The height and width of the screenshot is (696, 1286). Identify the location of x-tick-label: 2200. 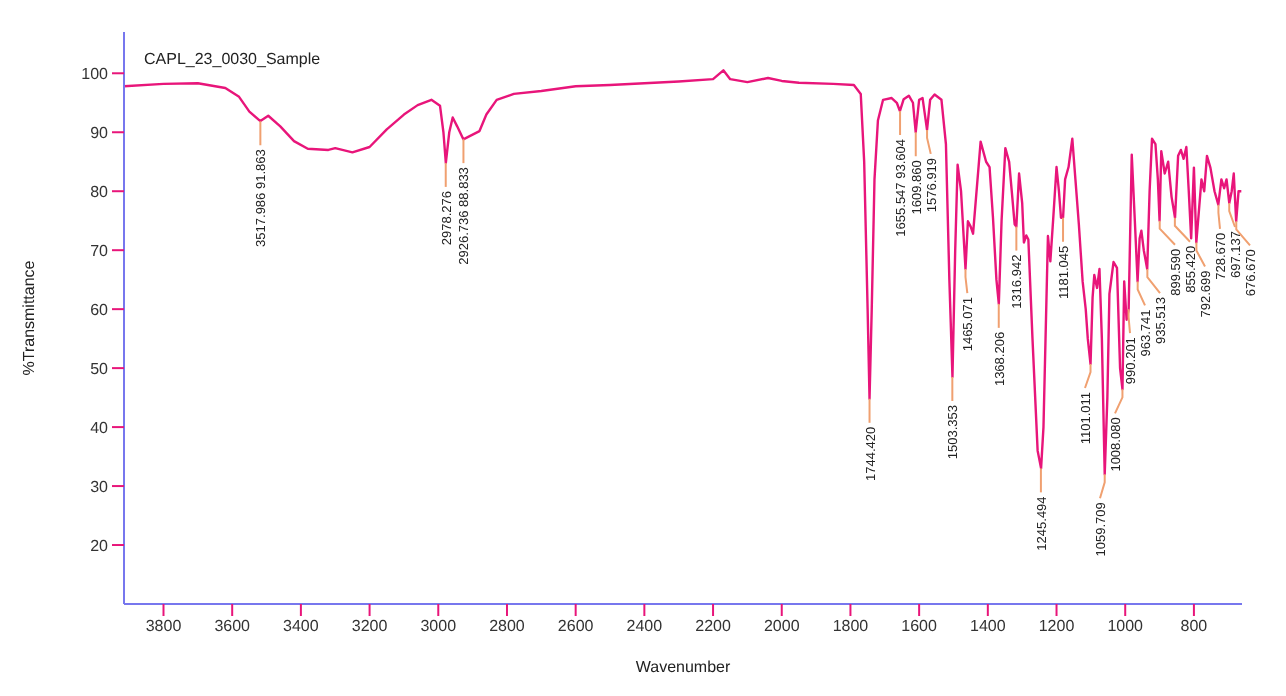
(713, 626).